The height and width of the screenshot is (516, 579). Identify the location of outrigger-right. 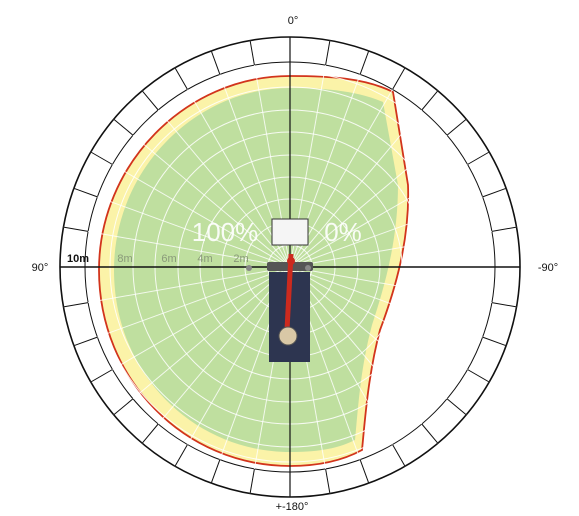
(308, 268).